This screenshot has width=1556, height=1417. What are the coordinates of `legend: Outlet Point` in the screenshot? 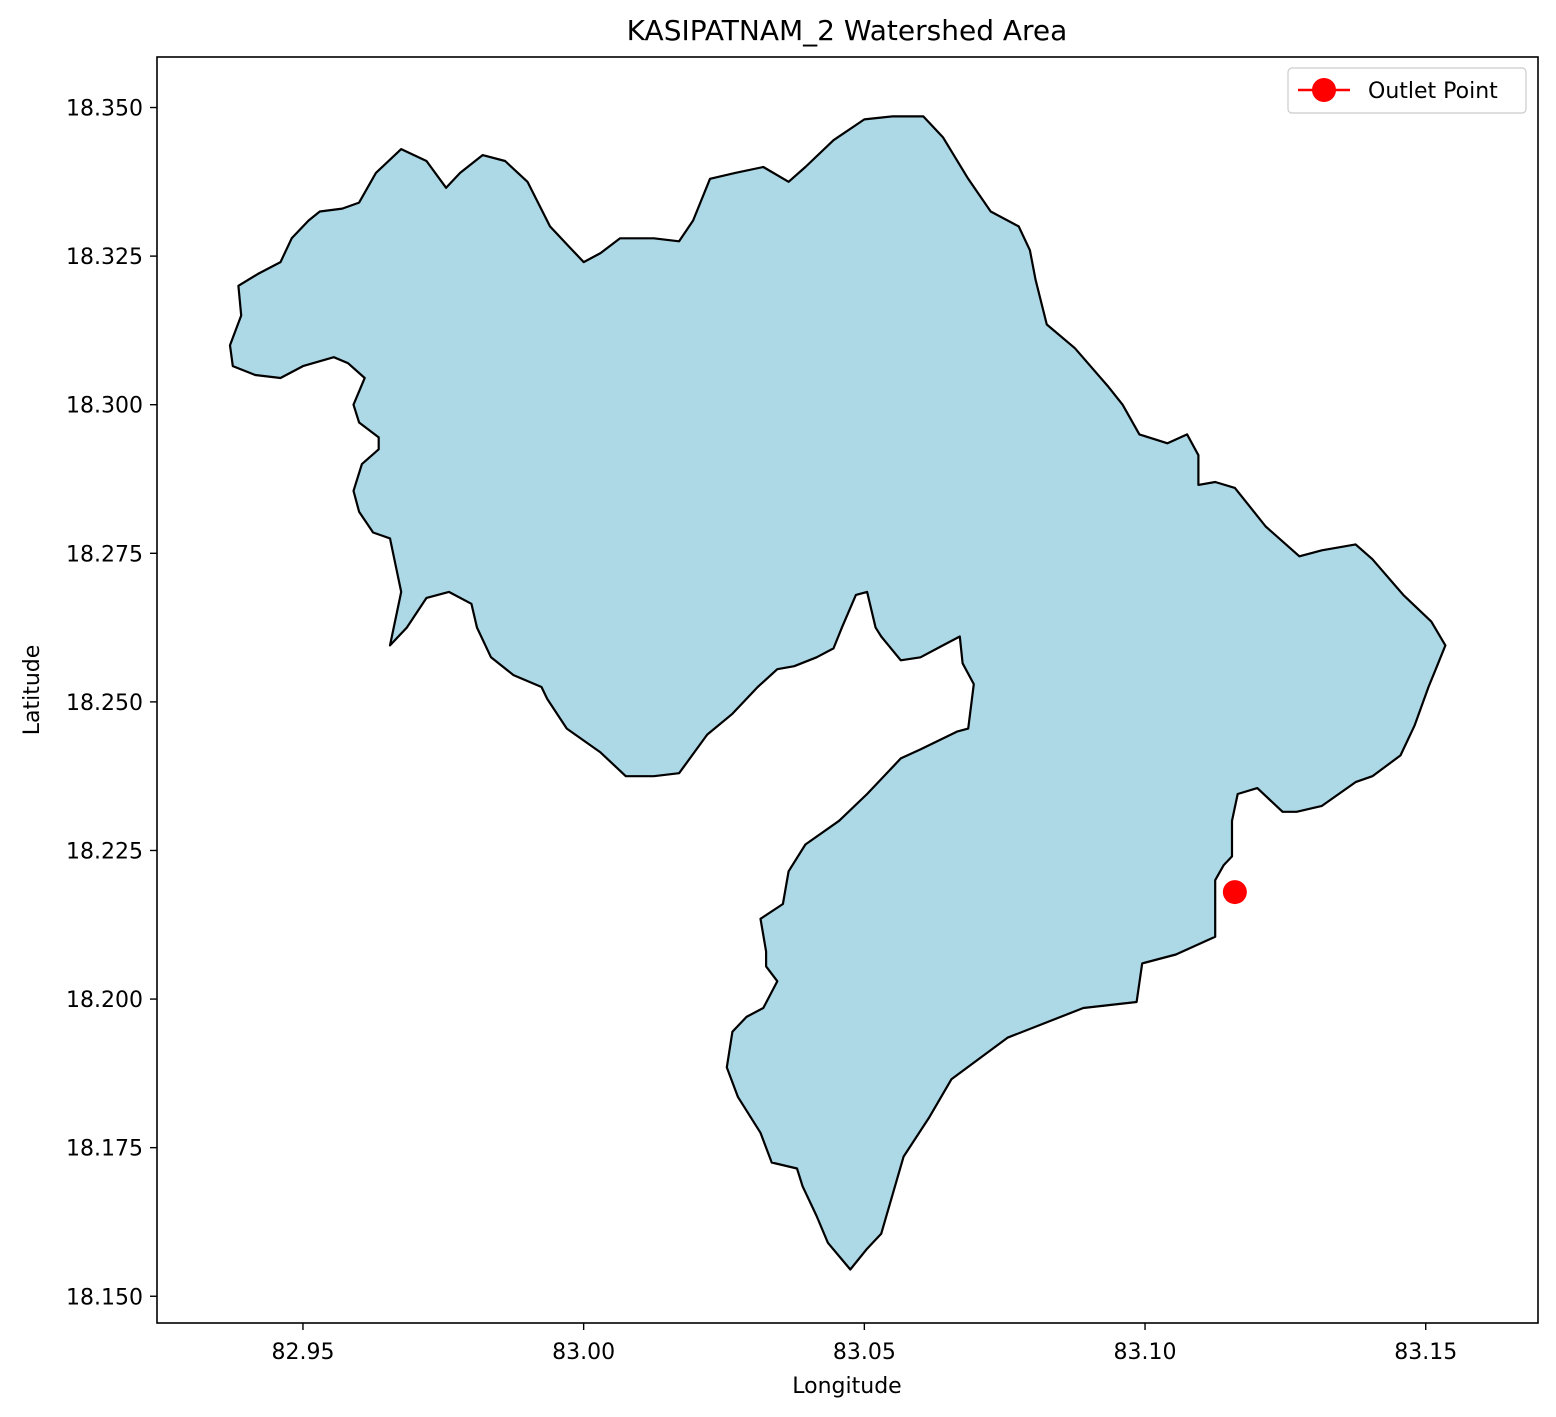 It's located at (1407, 90).